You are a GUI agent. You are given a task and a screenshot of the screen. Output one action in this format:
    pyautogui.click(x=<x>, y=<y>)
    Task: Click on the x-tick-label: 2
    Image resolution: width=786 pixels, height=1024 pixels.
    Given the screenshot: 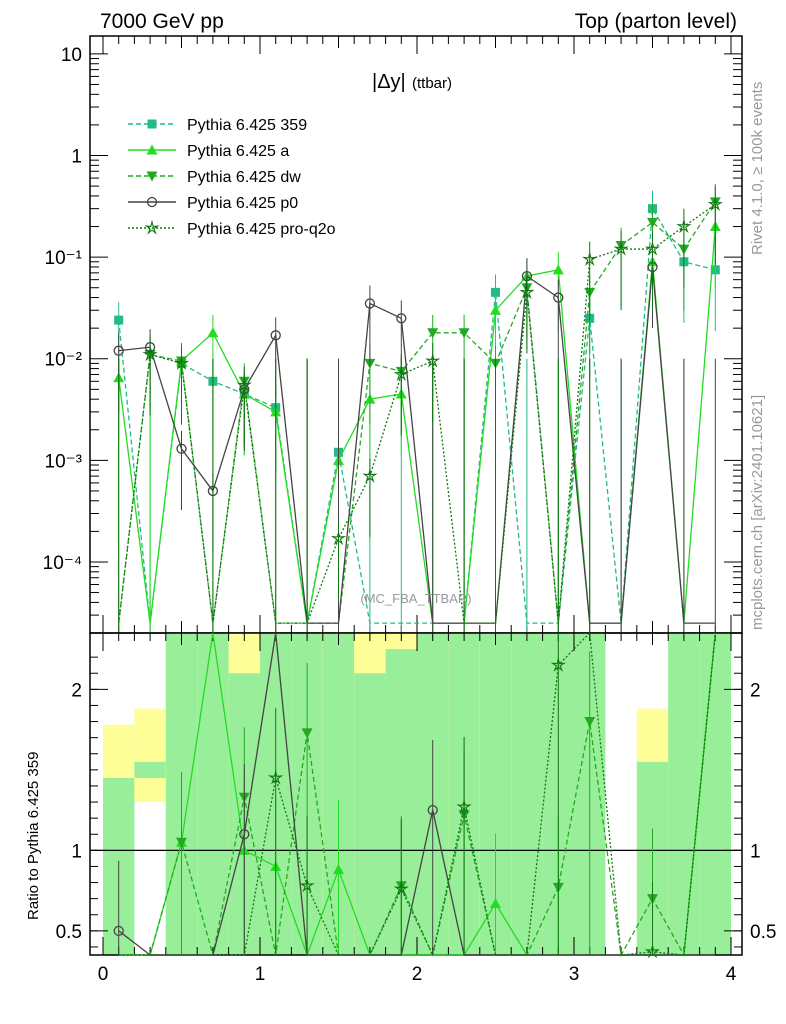 What is the action you would take?
    pyautogui.click(x=417, y=974)
    